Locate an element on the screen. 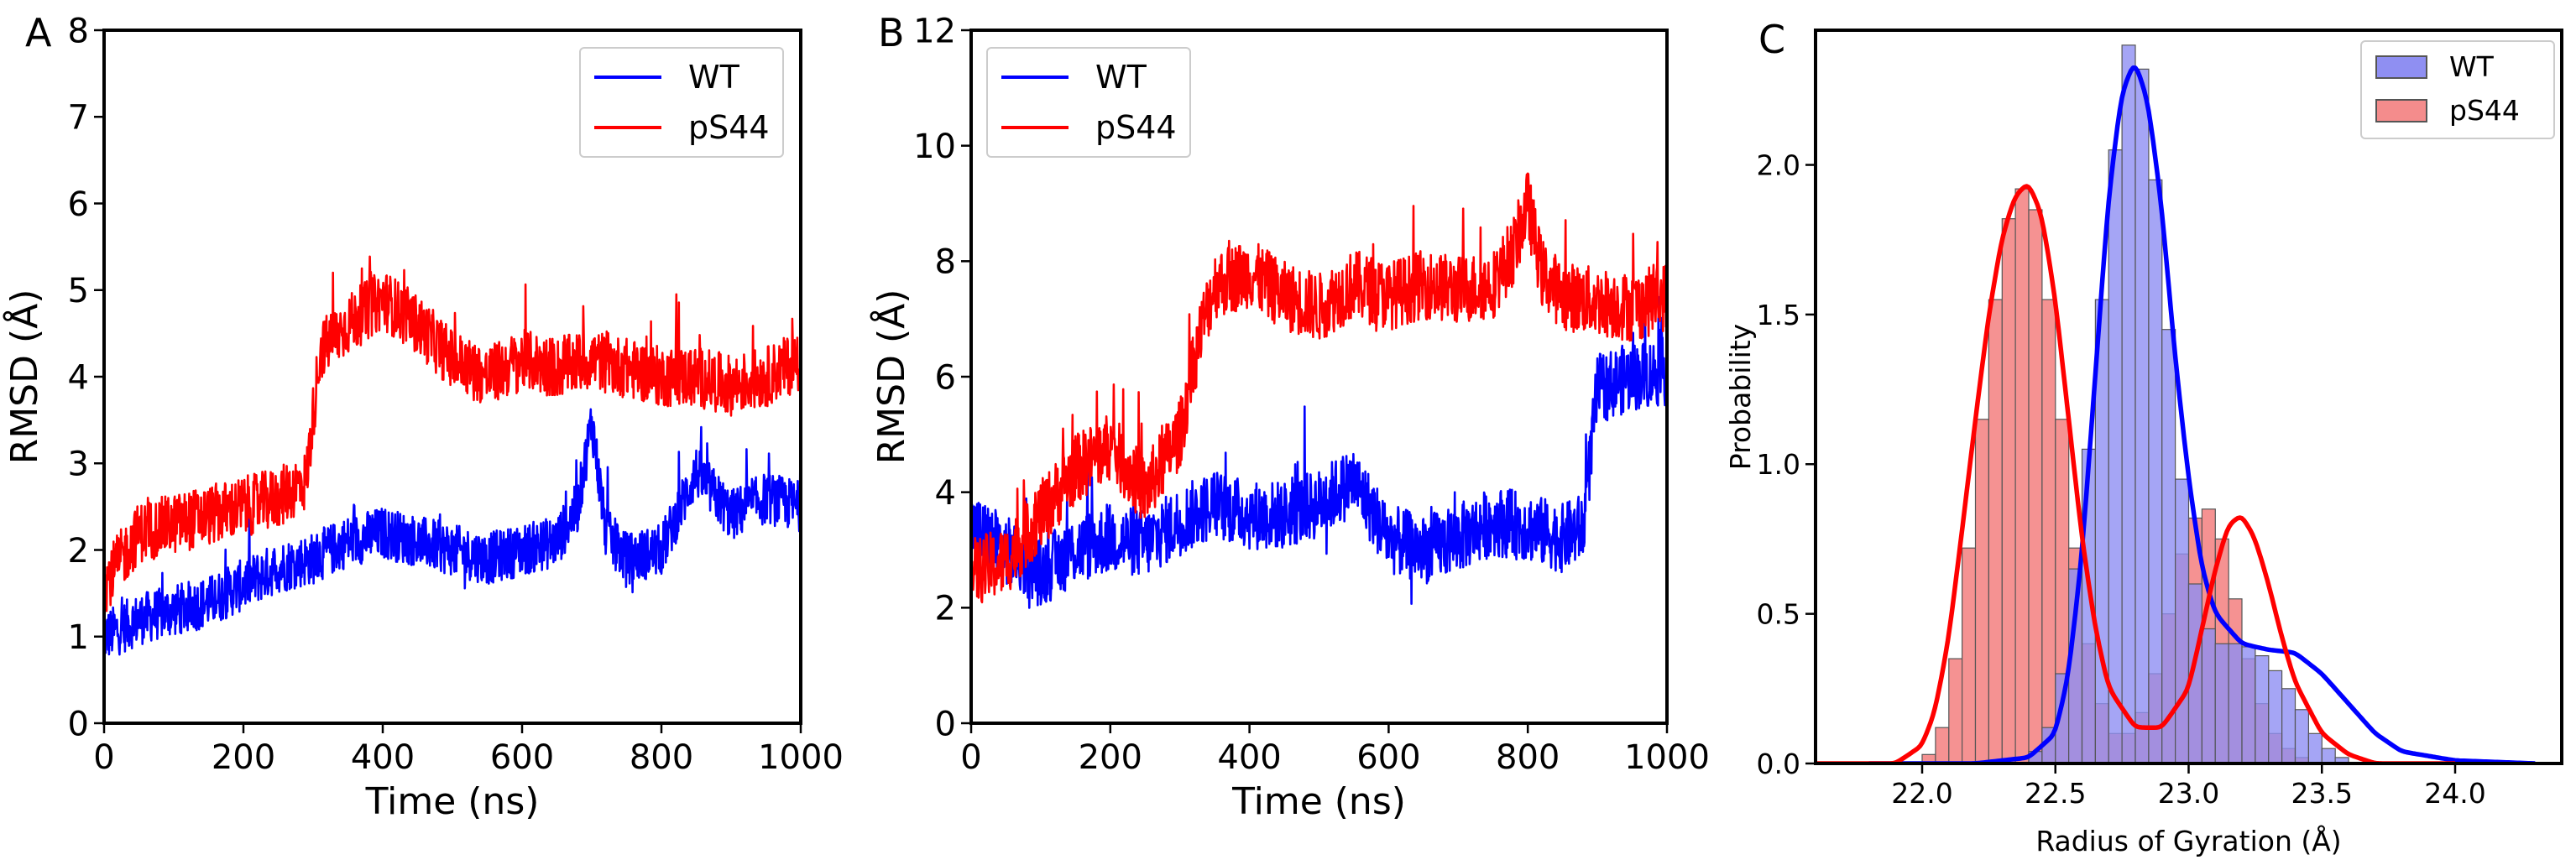 The image size is (2576, 865). y-axis-label: Probability is located at coordinates (1740, 397).